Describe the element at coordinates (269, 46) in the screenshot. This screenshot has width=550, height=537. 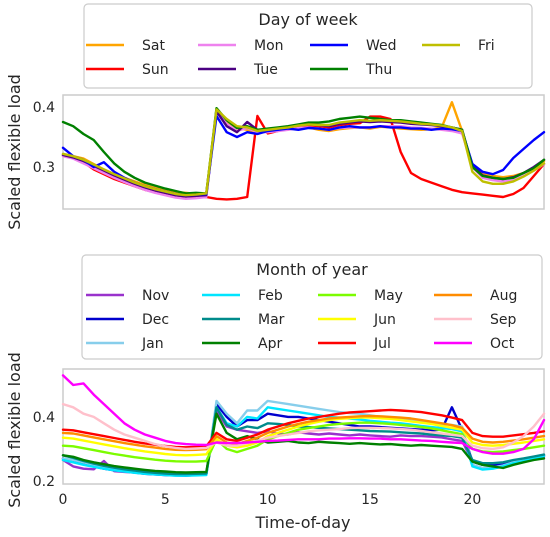
I see `legend-label-mon: Mon` at that location.